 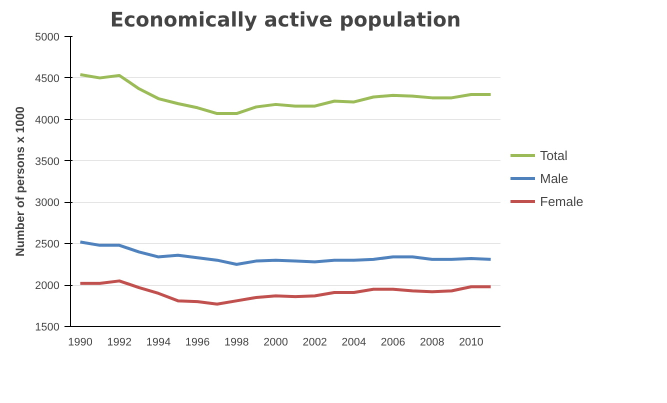 What do you see at coordinates (275, 342) in the screenshot?
I see `x-tick-label: 2000` at bounding box center [275, 342].